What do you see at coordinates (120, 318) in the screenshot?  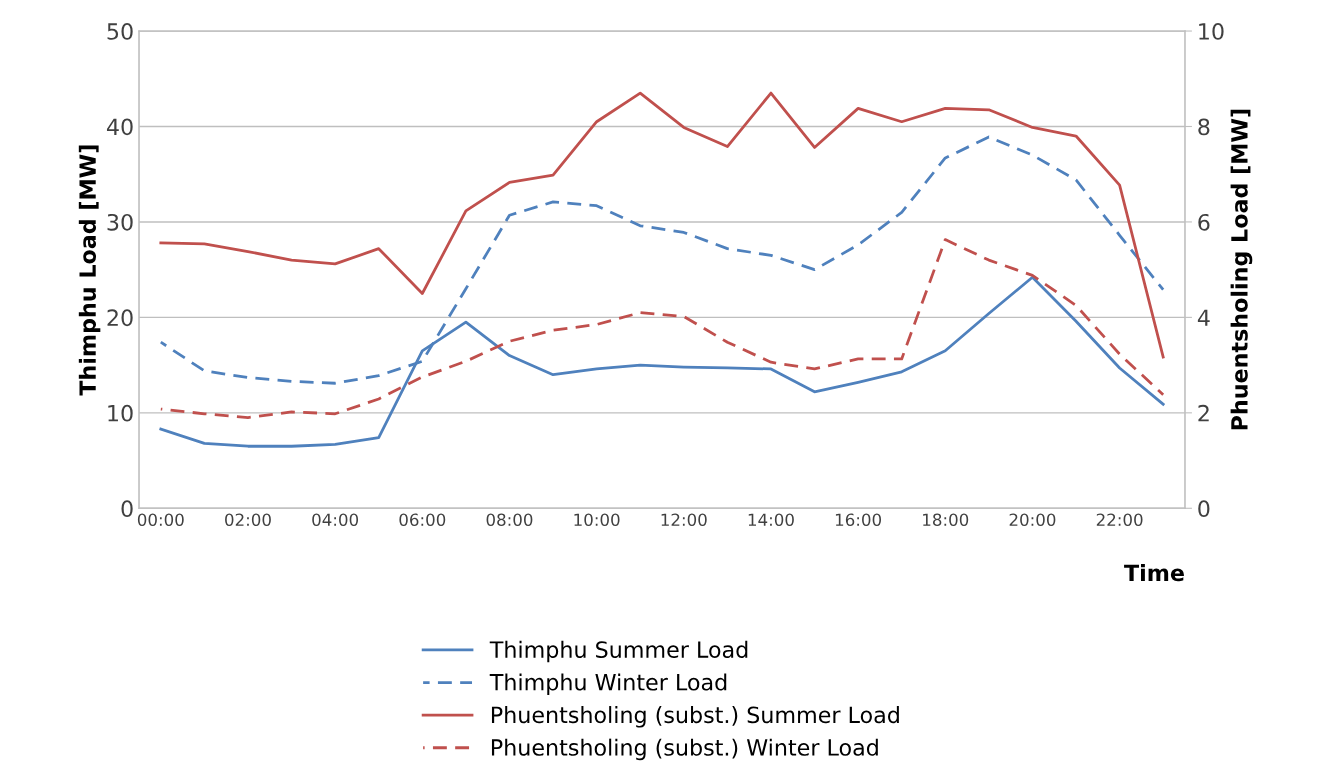 I see `y-tick-label: 20` at bounding box center [120, 318].